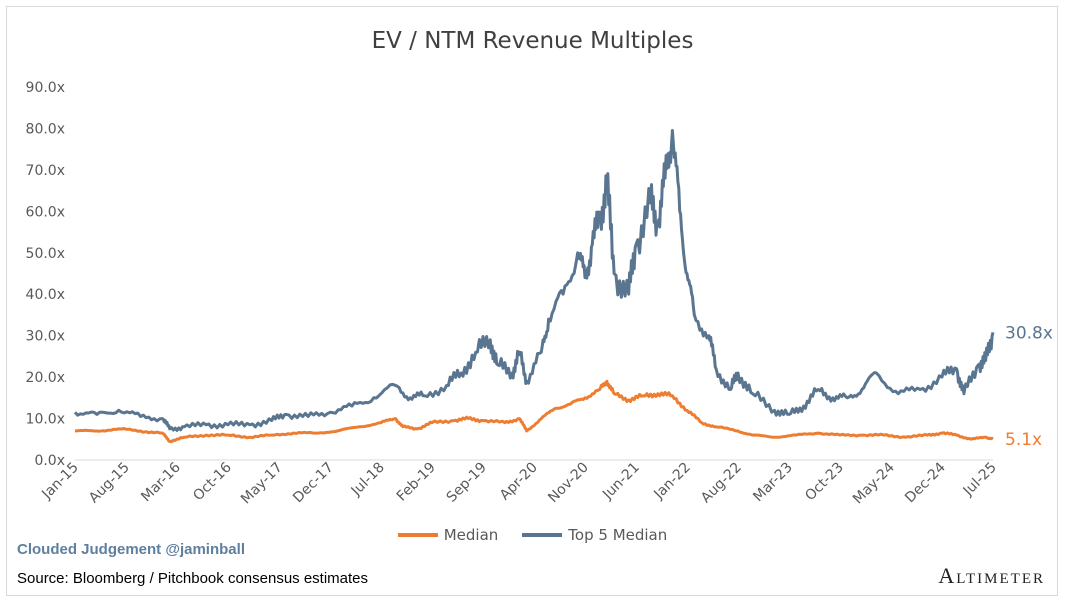 The height and width of the screenshot is (601, 1065). What do you see at coordinates (161, 482) in the screenshot?
I see `x-tick-label: Mar-16` at bounding box center [161, 482].